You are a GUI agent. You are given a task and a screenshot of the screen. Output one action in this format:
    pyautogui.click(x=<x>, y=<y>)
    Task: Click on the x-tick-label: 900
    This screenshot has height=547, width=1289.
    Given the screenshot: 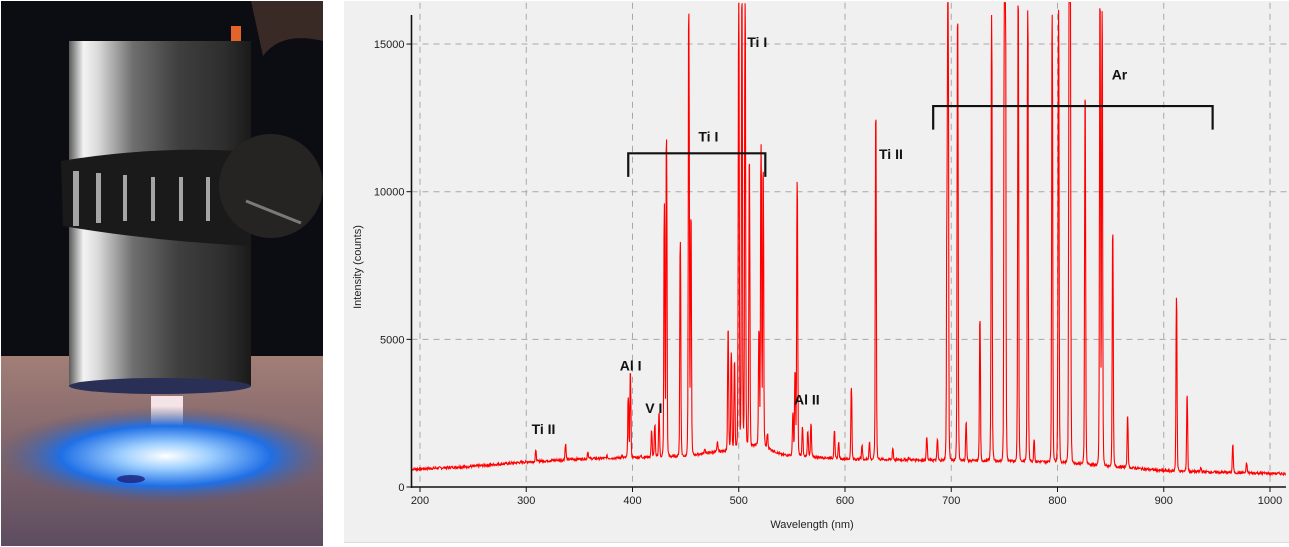 What is the action you would take?
    pyautogui.click(x=1164, y=501)
    